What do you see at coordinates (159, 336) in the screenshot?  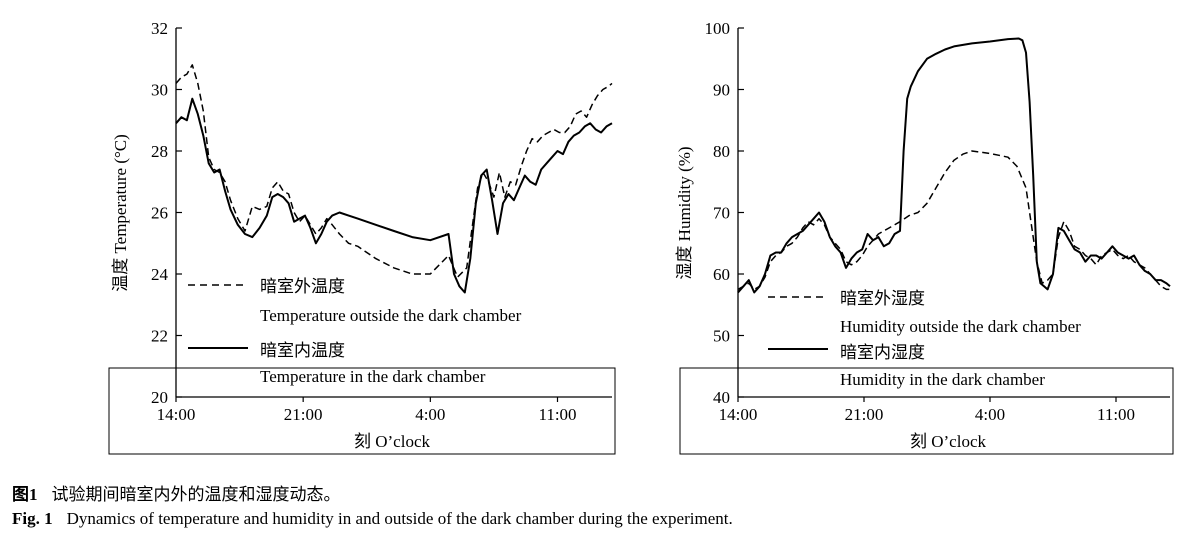 I see `temperature-y-tick-label: 22` at bounding box center [159, 336].